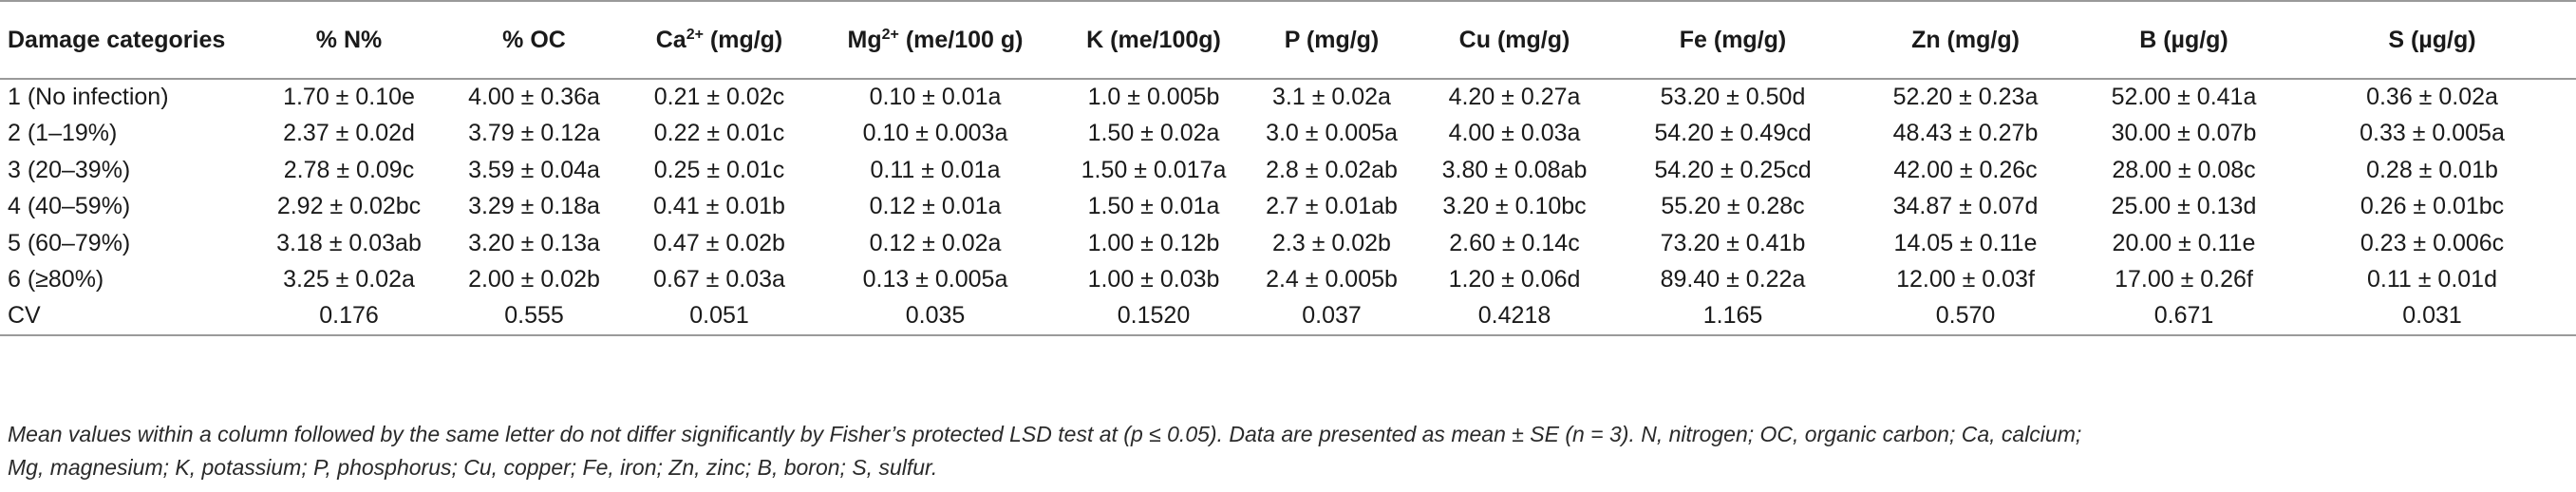 The width and height of the screenshot is (2576, 492). Describe the element at coordinates (1733, 133) in the screenshot. I see `table-cell: 54.20 ± 0.49cd` at that location.